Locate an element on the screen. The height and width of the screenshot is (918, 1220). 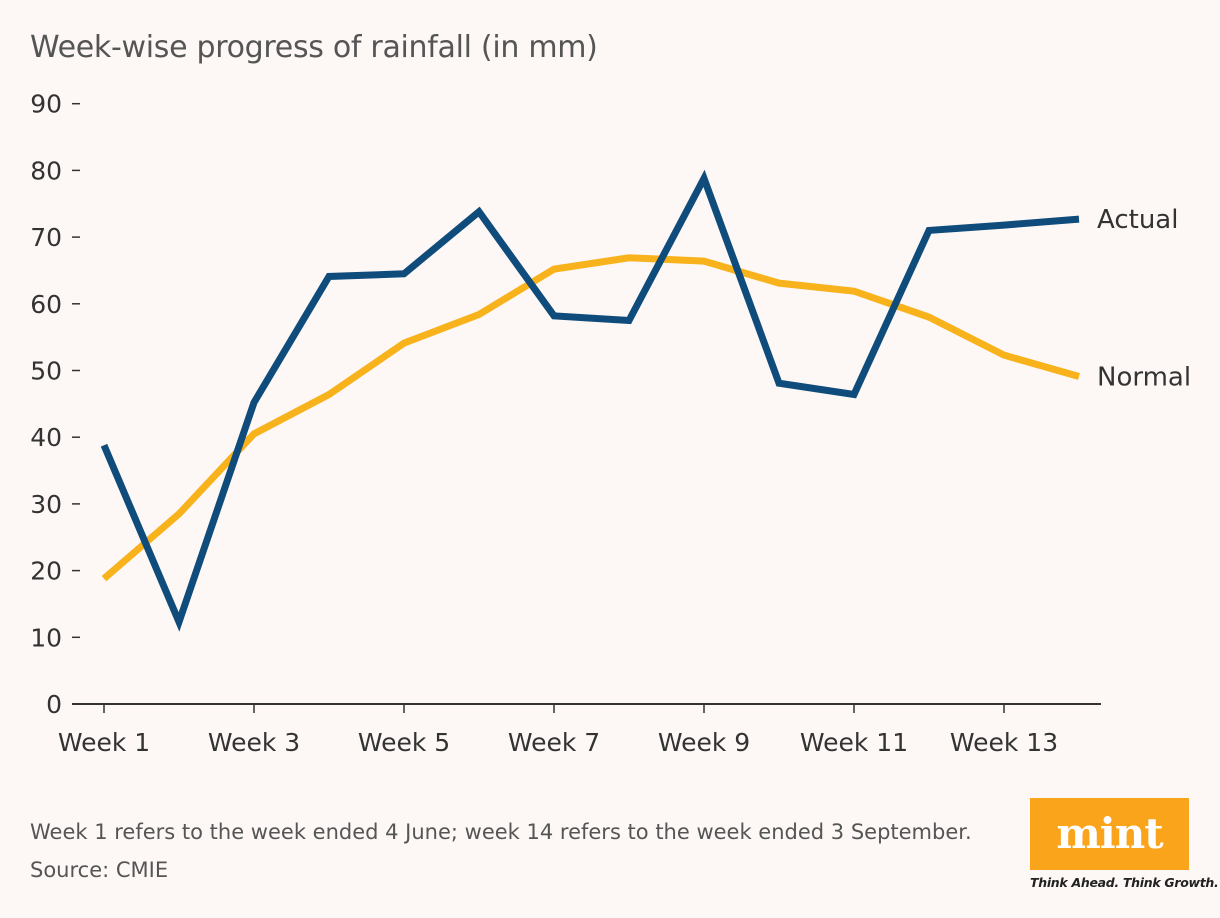
y-tick-label: 30 is located at coordinates (46, 504).